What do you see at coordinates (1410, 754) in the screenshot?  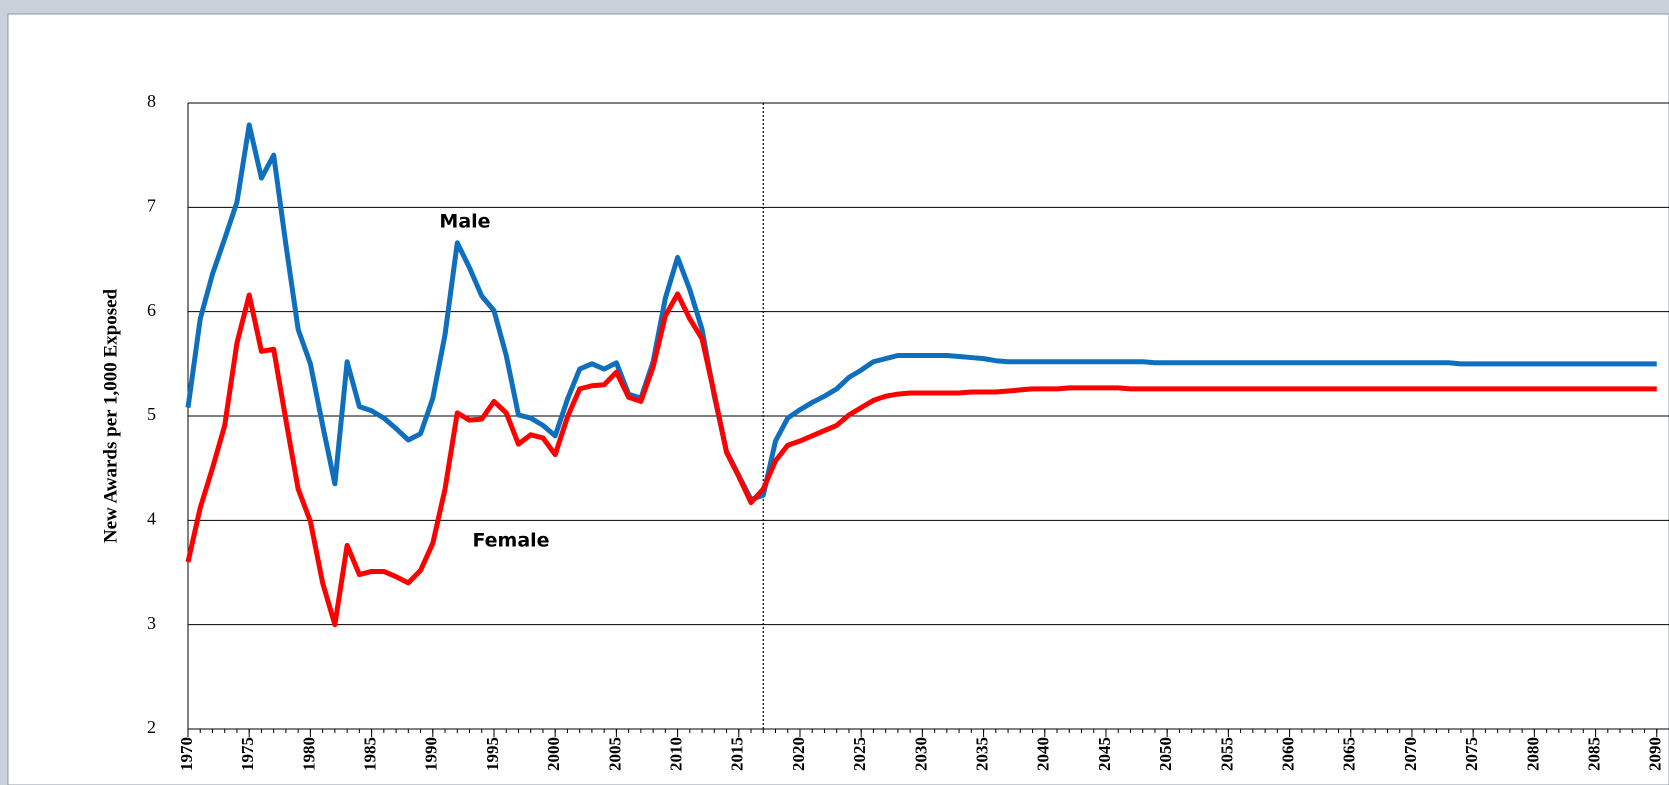 I see `x-tick-label: 2070` at bounding box center [1410, 754].